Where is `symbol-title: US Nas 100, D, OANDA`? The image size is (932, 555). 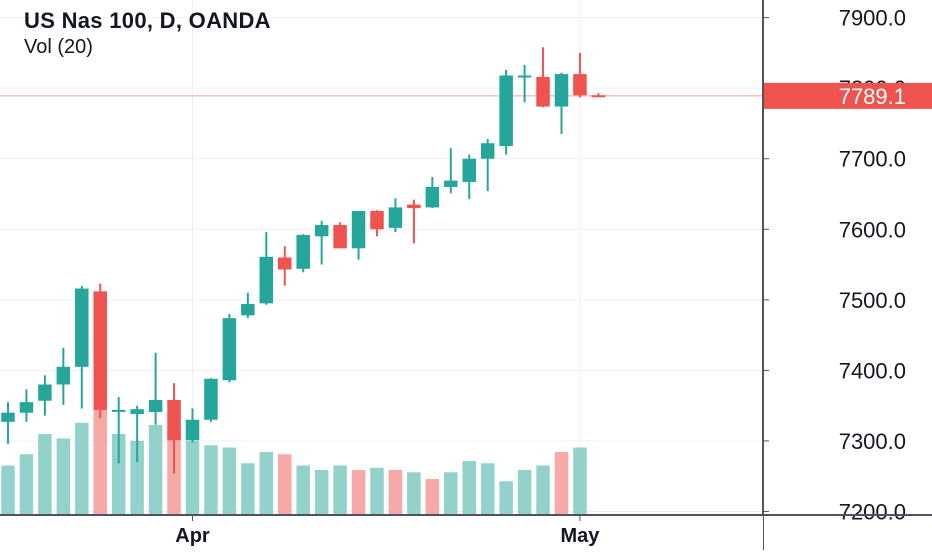
symbol-title: US Nas 100, D, OANDA is located at coordinates (147, 20).